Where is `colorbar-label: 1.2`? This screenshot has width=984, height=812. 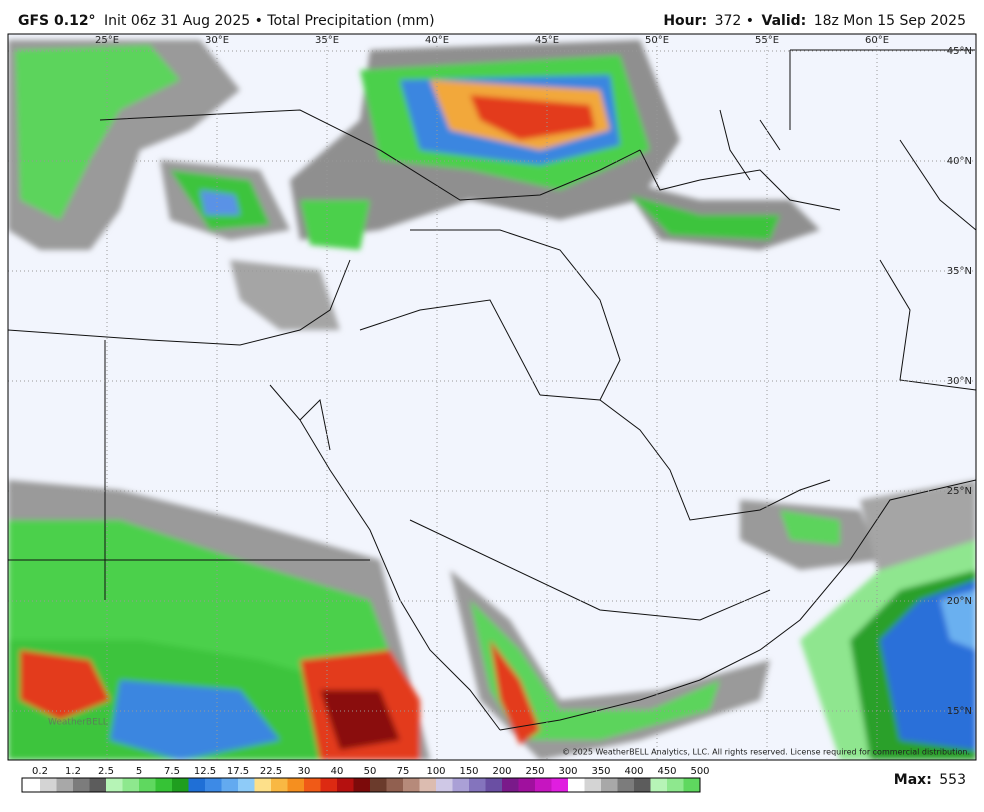 colorbar-label: 1.2 is located at coordinates (73, 771).